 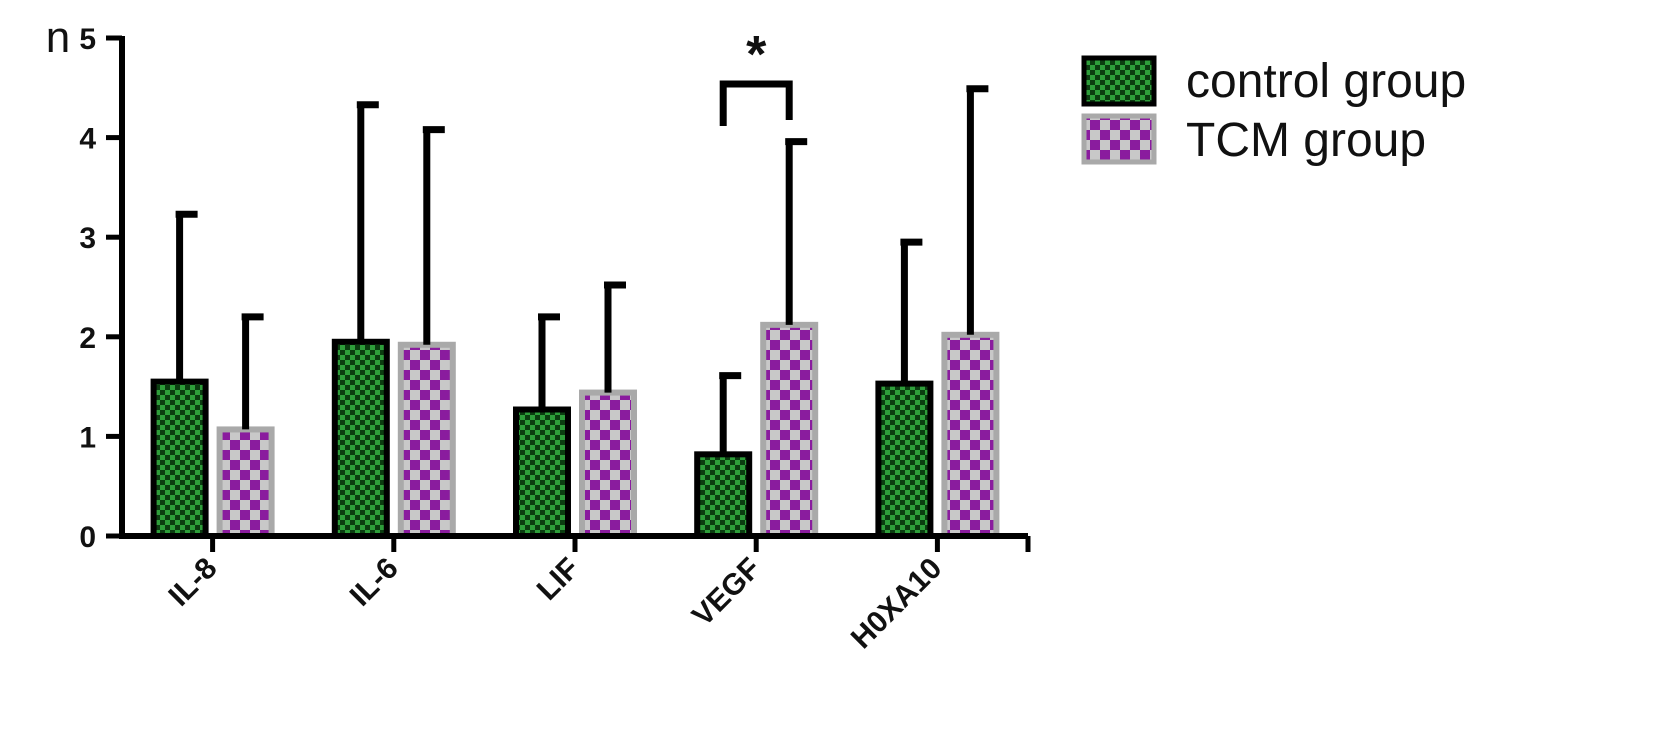 I want to click on y-axis-label: n, so click(x=58, y=37).